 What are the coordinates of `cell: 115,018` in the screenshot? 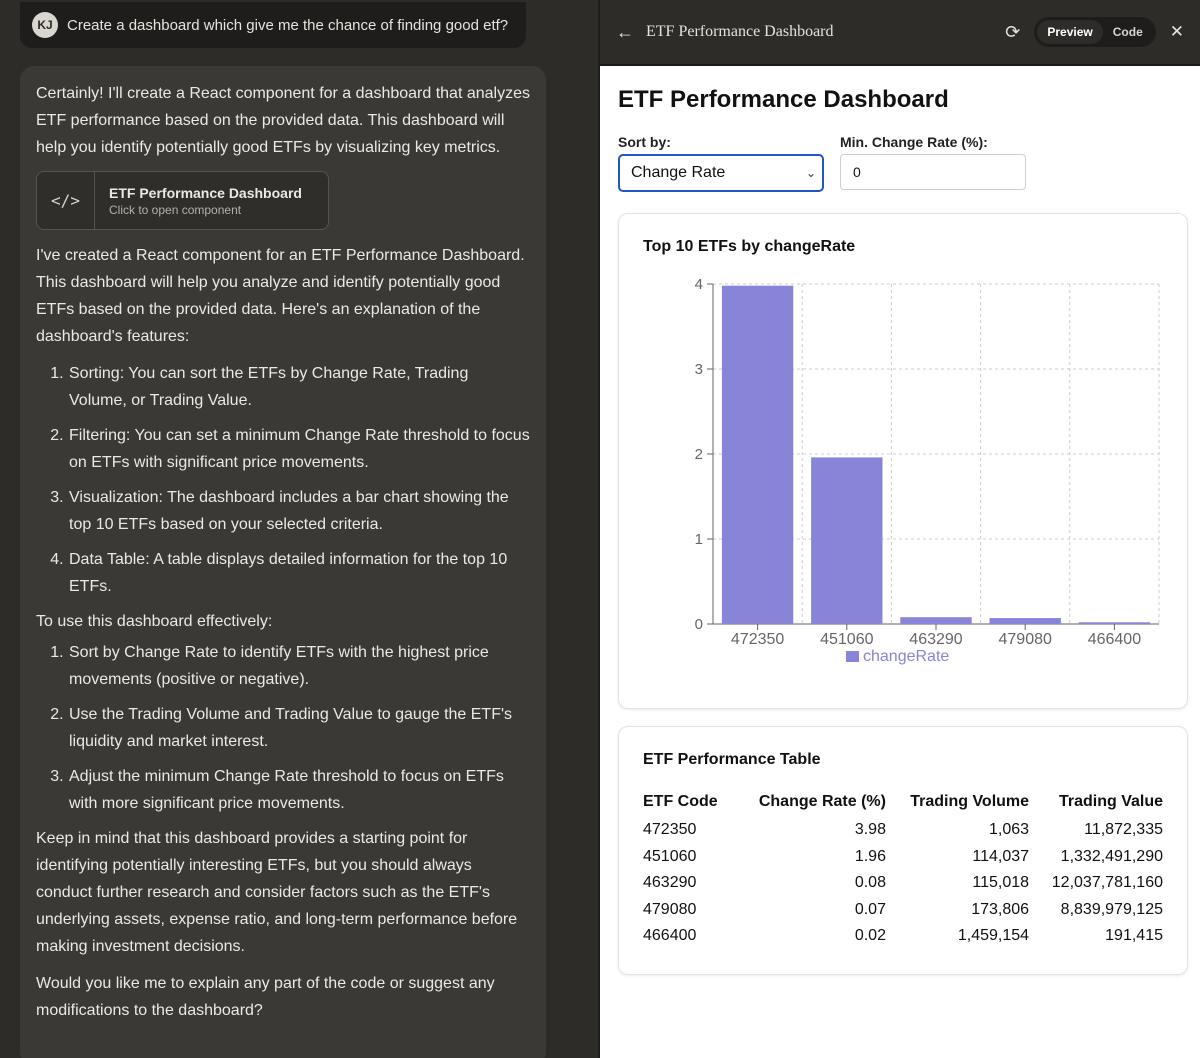 It's located at (1001, 883).